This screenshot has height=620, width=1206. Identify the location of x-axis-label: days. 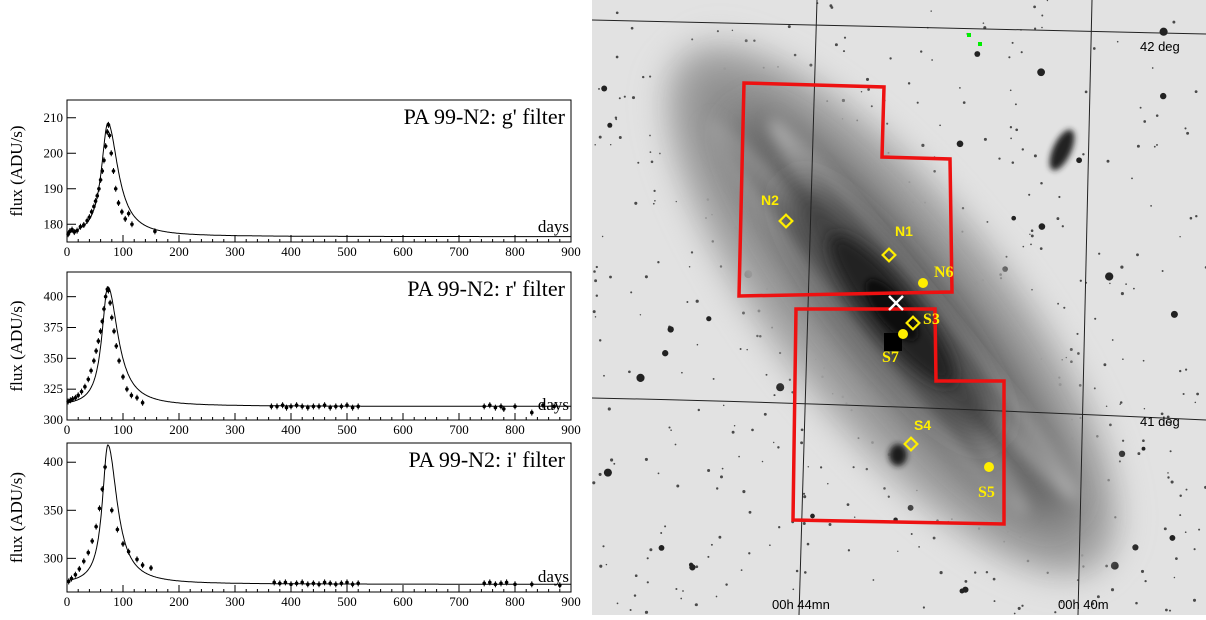
(553, 404).